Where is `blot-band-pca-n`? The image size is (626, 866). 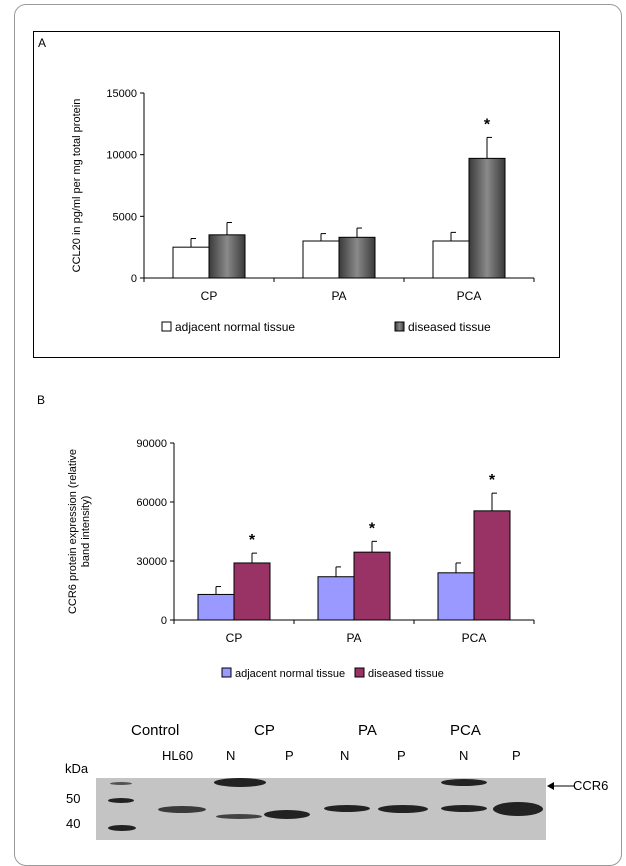
blot-band-pca-n is located at coordinates (464, 808).